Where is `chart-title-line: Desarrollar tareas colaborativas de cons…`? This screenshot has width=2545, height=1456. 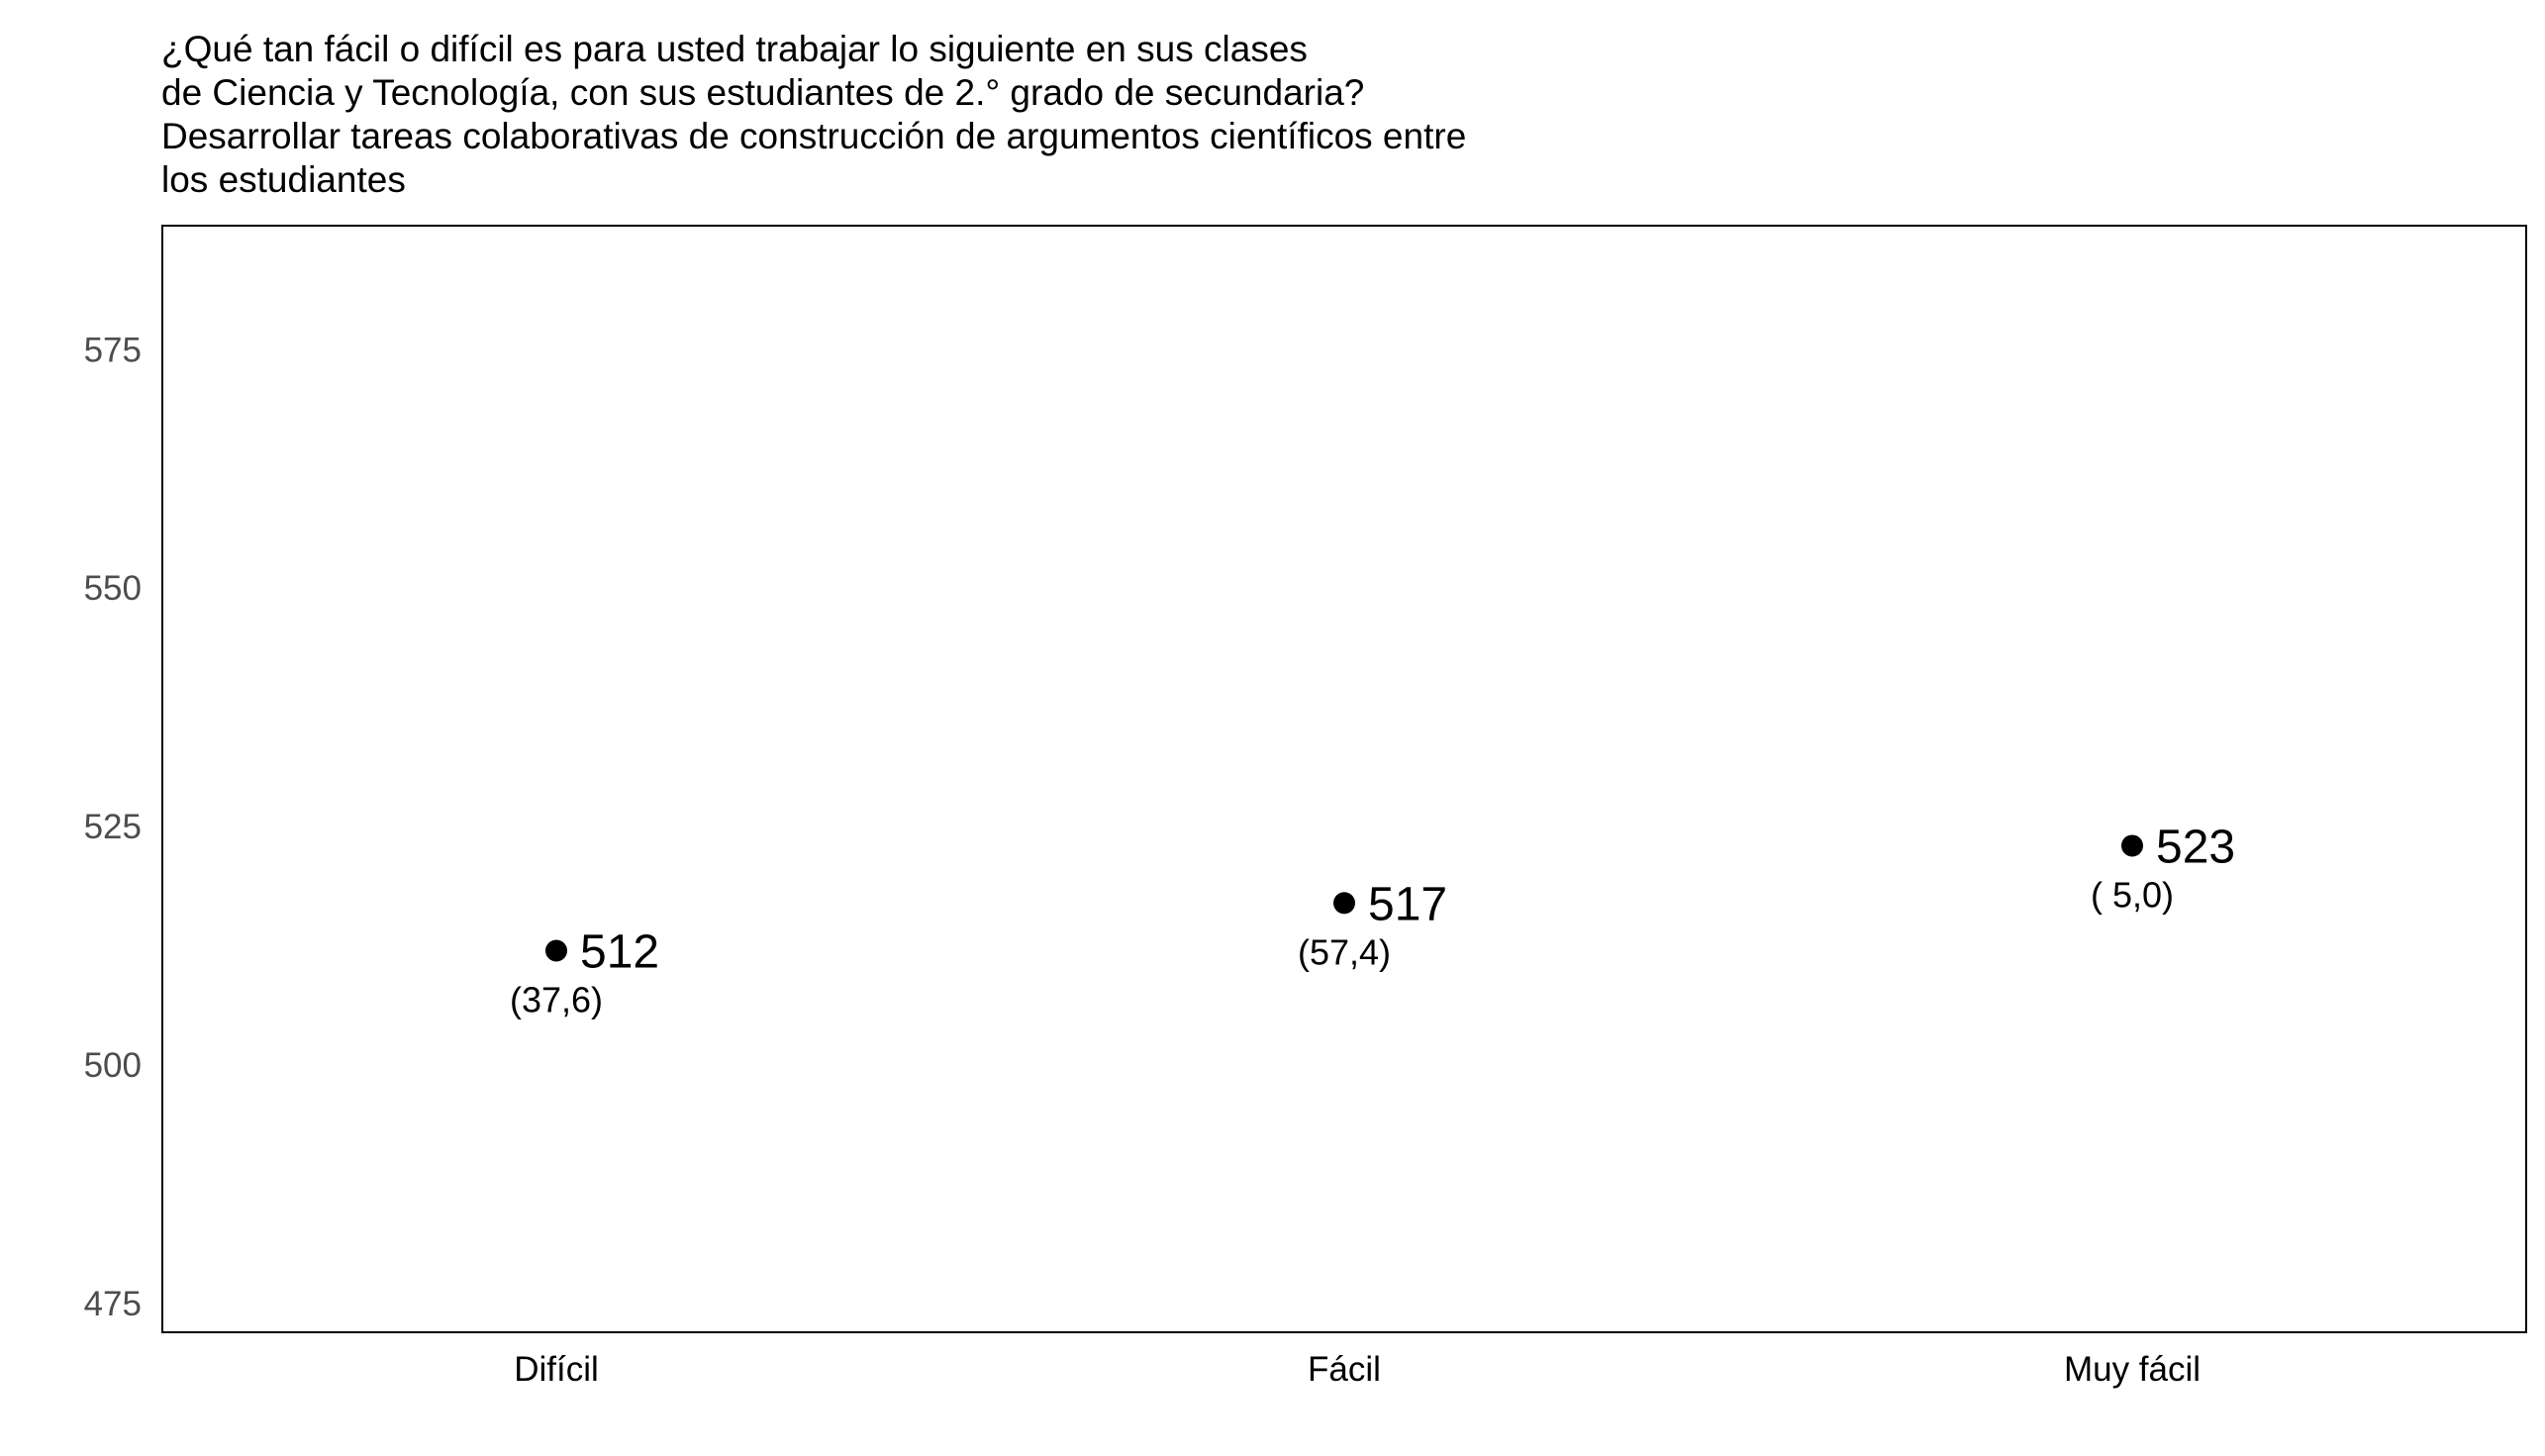
chart-title-line: Desarrollar tareas colaborativas de cons… is located at coordinates (814, 136).